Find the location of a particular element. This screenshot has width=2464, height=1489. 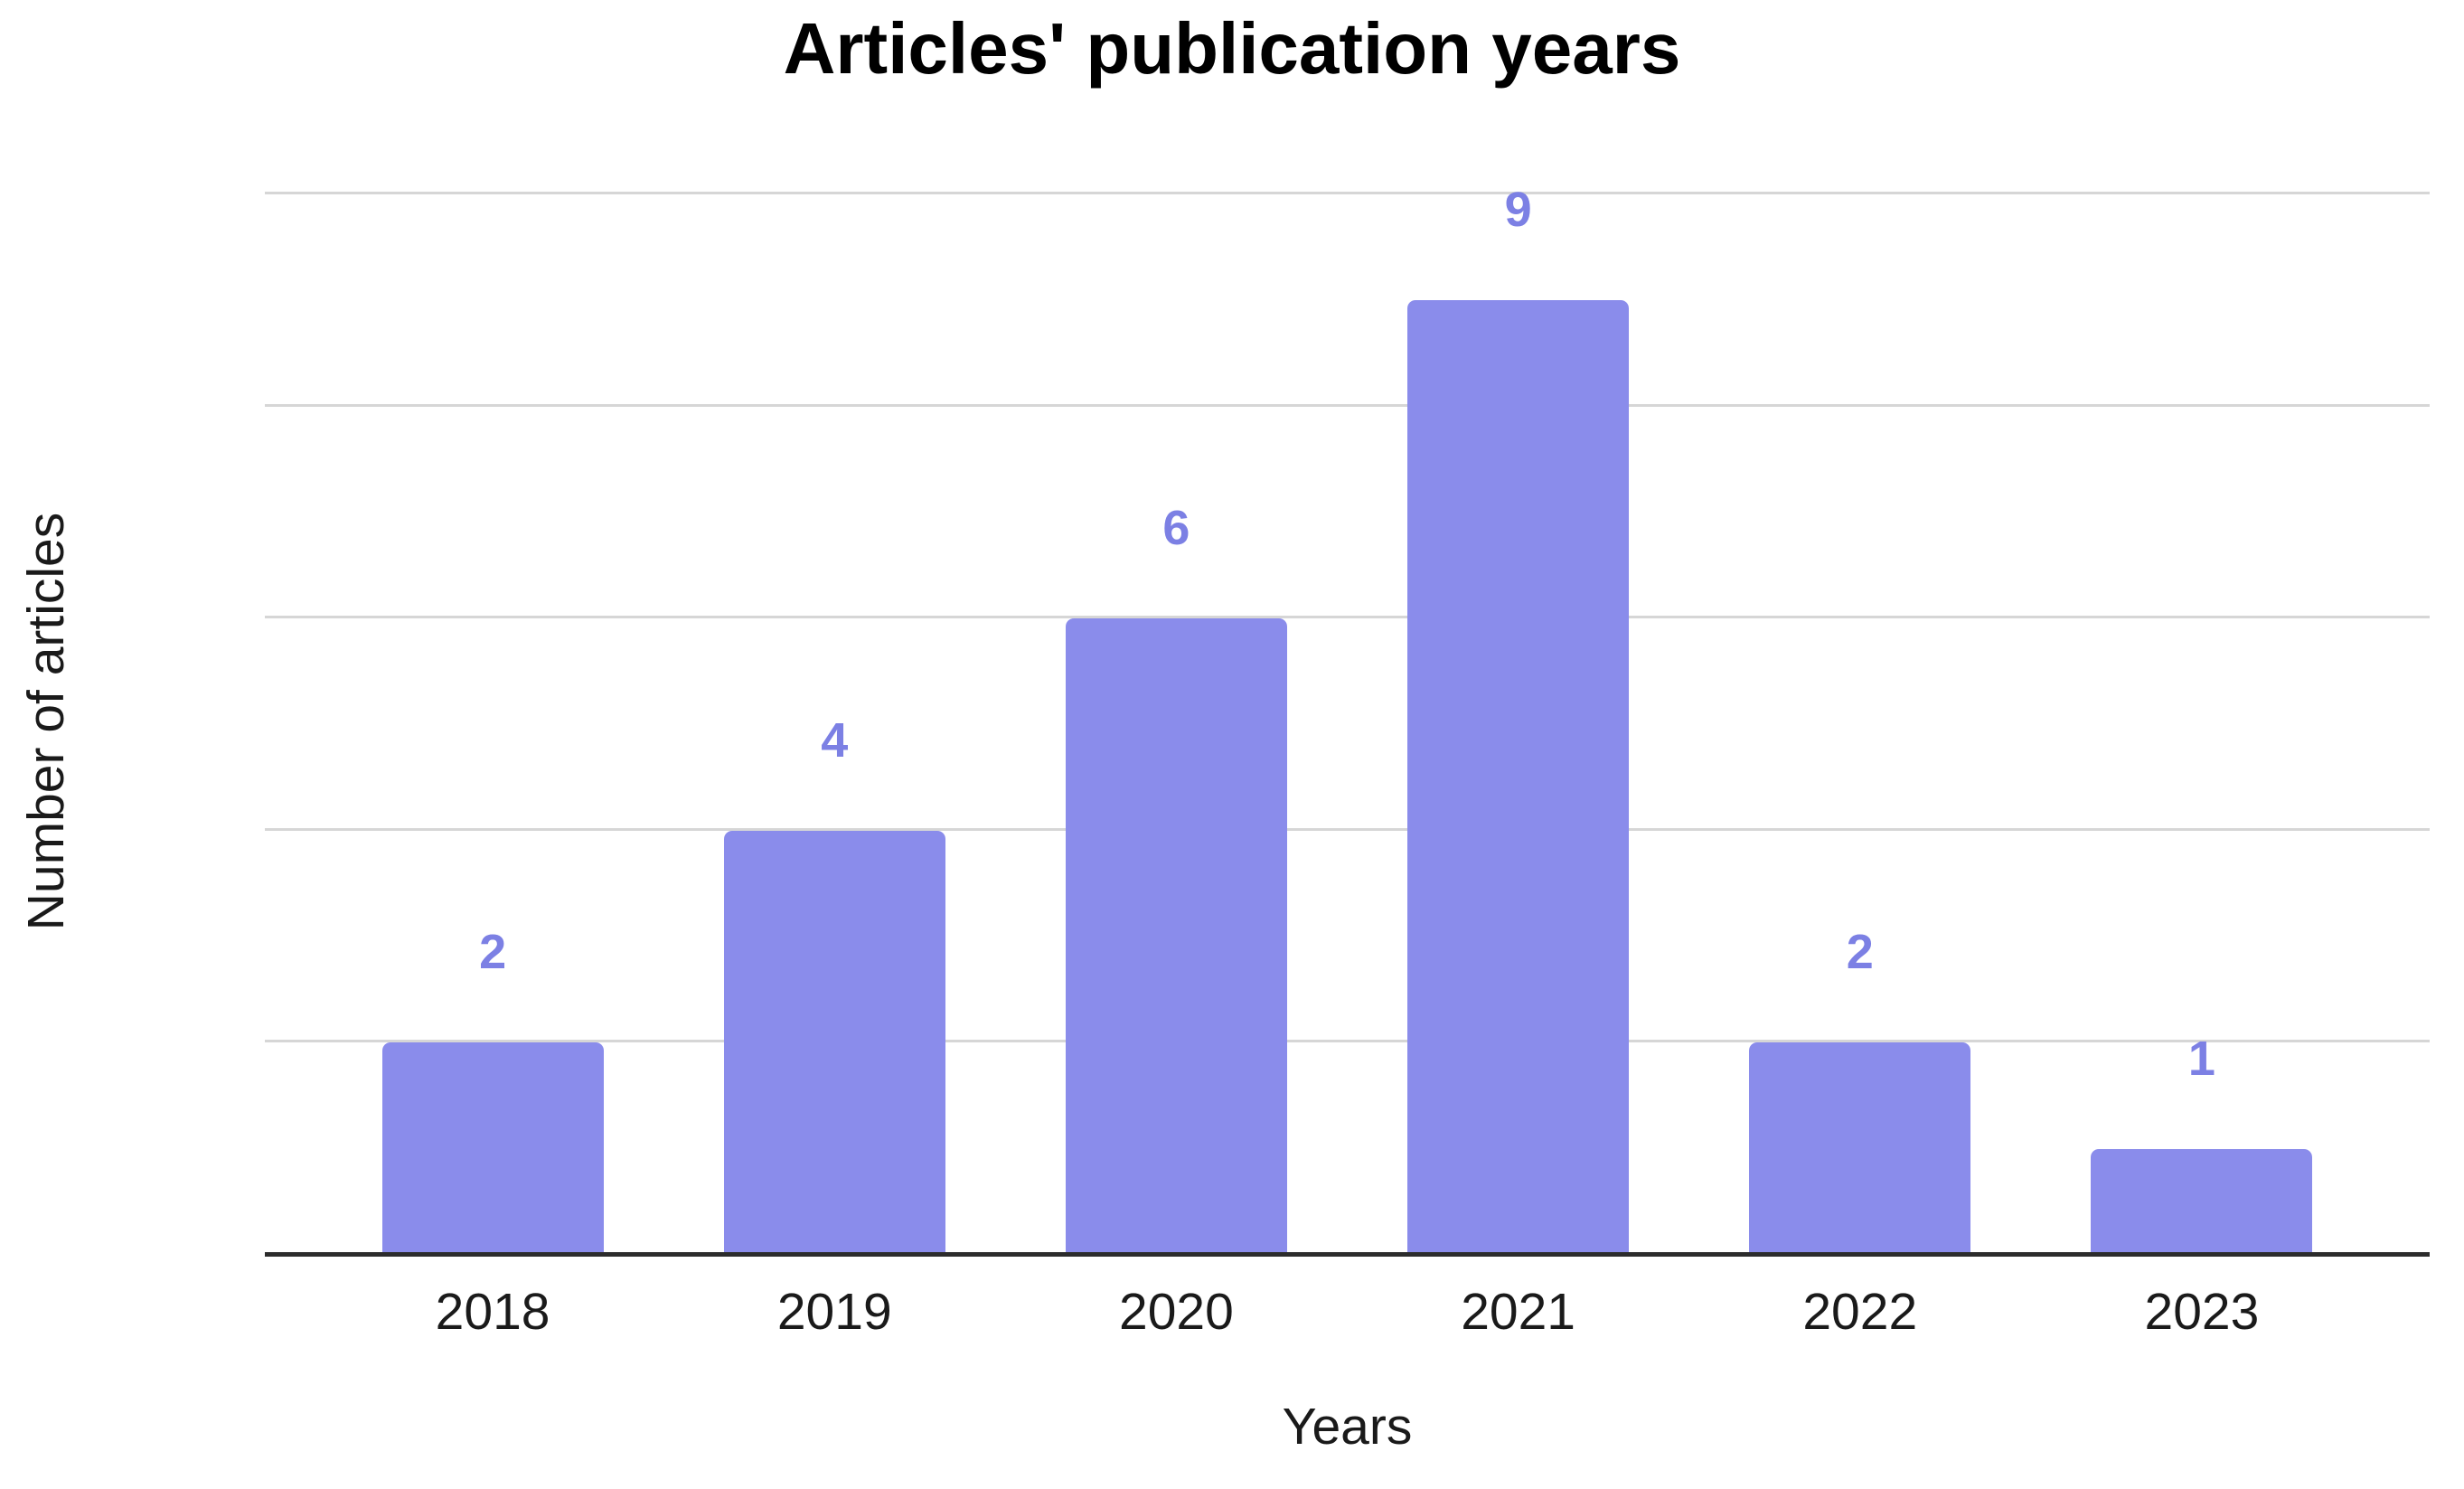

x-tick-2019: 2019 is located at coordinates (834, 1312).